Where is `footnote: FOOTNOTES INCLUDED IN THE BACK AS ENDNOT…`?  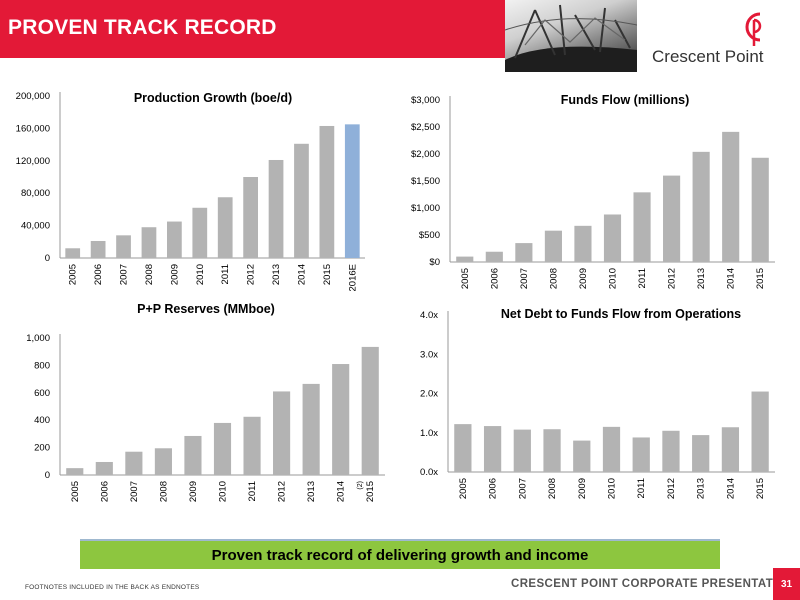
footnote: FOOTNOTES INCLUDED IN THE BACK AS ENDNOT… is located at coordinates (112, 587).